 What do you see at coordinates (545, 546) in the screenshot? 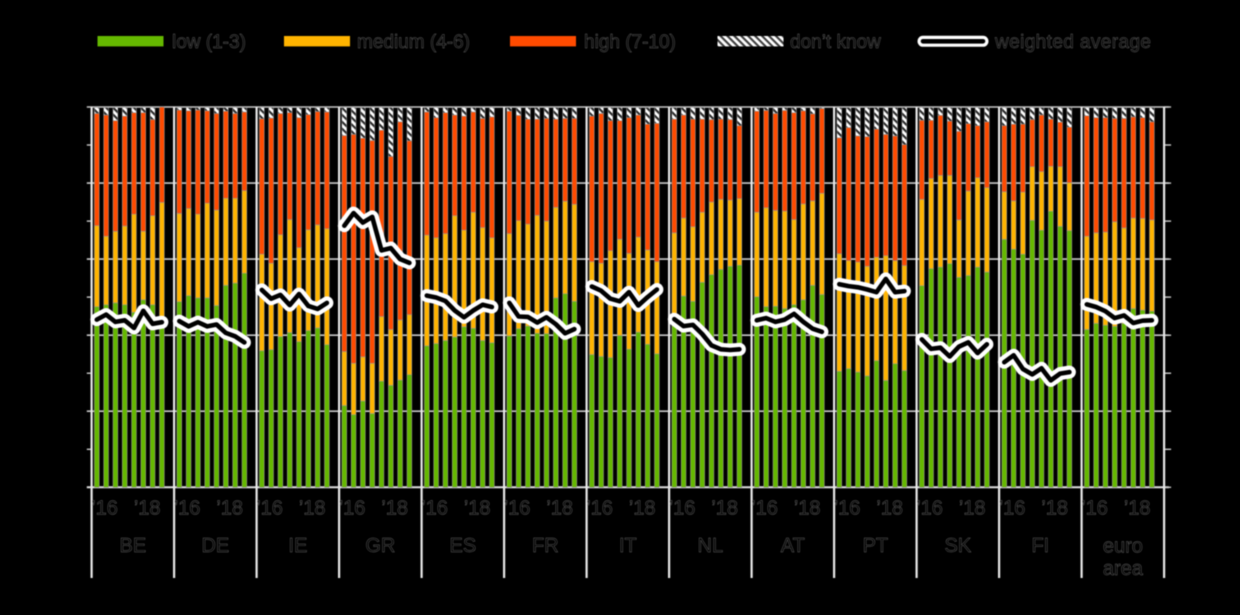
I see `svg-text: FR` at bounding box center [545, 546].